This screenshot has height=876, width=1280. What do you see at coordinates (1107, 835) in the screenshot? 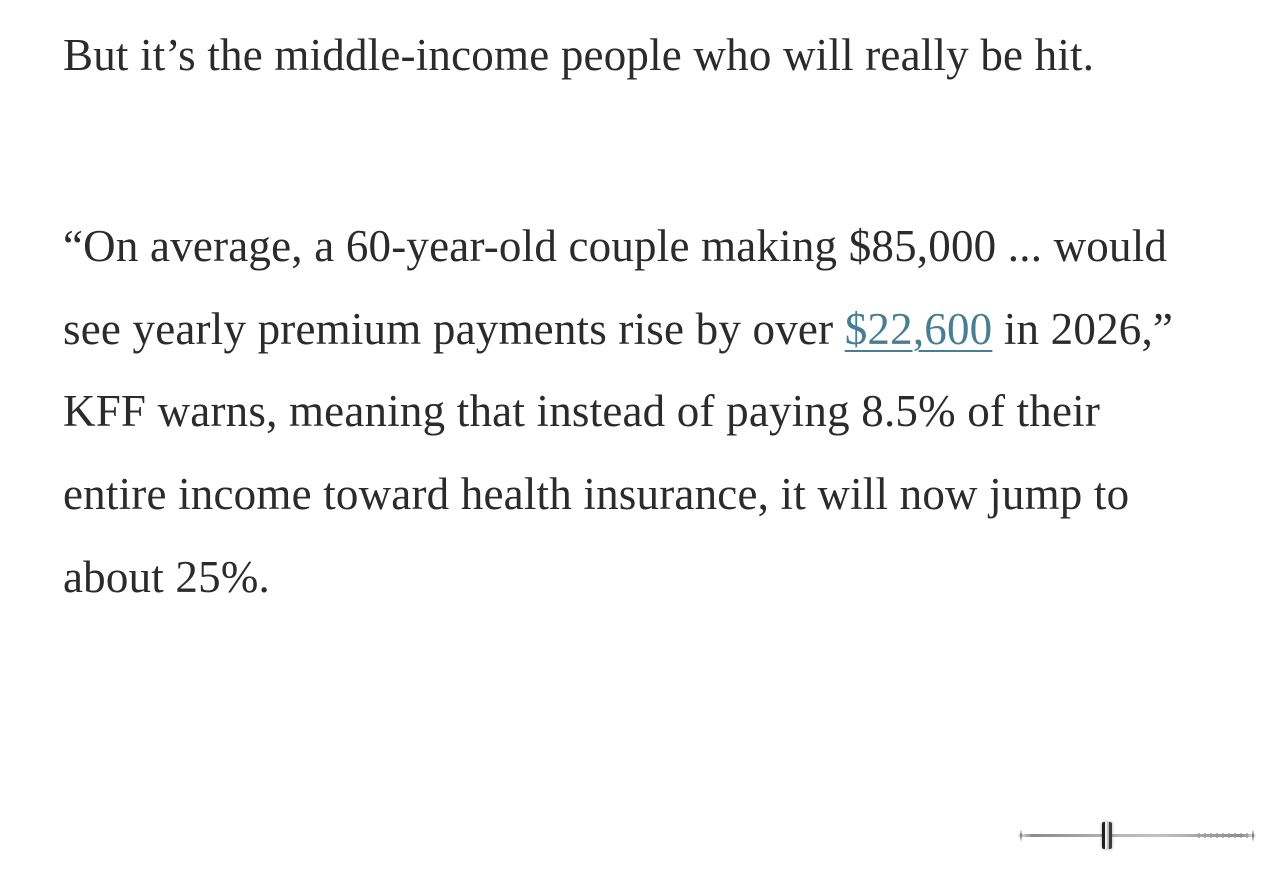
I see `scrubber-handle` at bounding box center [1107, 835].